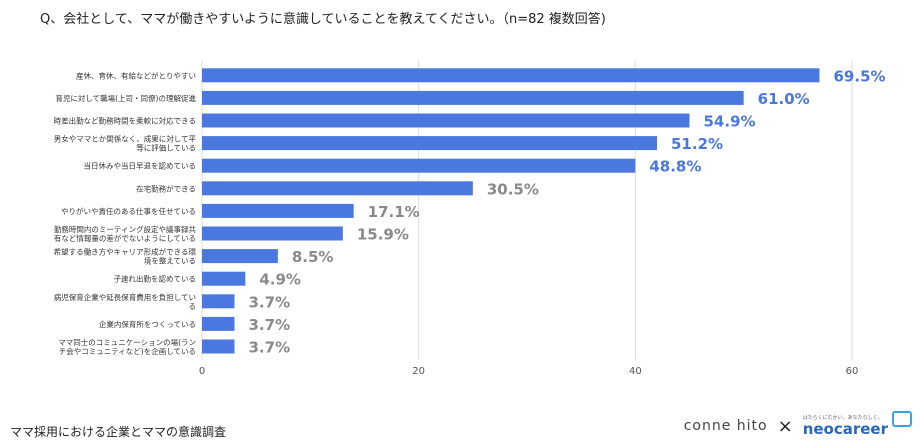 This screenshot has height=447, width=920. I want to click on category-label: 希望する働き方やキャリア形成ができる環, so click(125, 252).